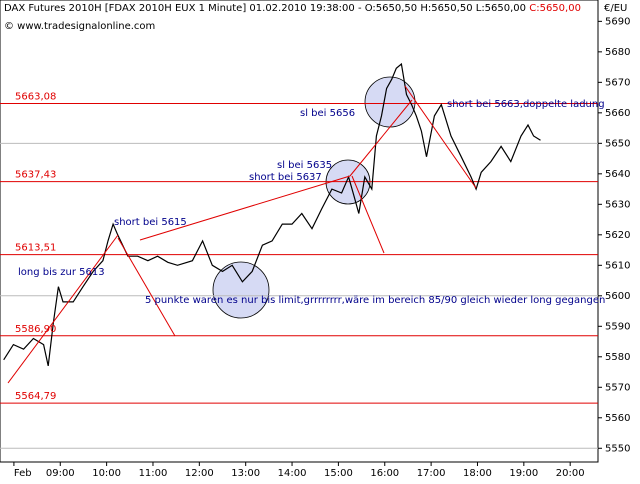  What do you see at coordinates (35, 96) in the screenshot?
I see `level-label: 5663,08` at bounding box center [35, 96].